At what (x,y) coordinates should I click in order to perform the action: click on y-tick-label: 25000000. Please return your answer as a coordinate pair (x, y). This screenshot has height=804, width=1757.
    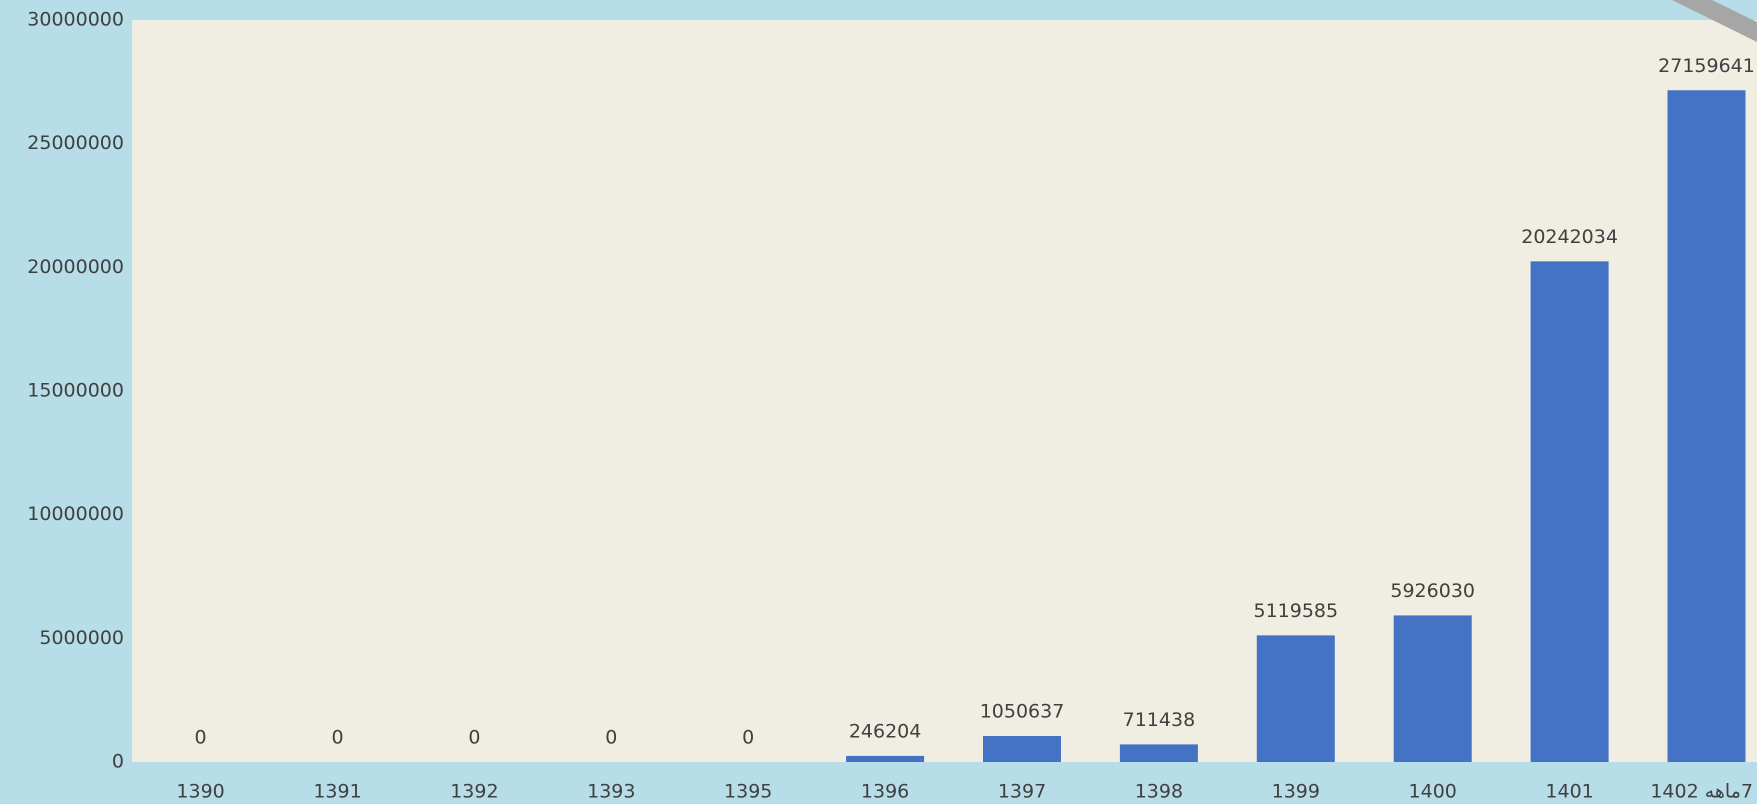
    Looking at the image, I should click on (75, 143).